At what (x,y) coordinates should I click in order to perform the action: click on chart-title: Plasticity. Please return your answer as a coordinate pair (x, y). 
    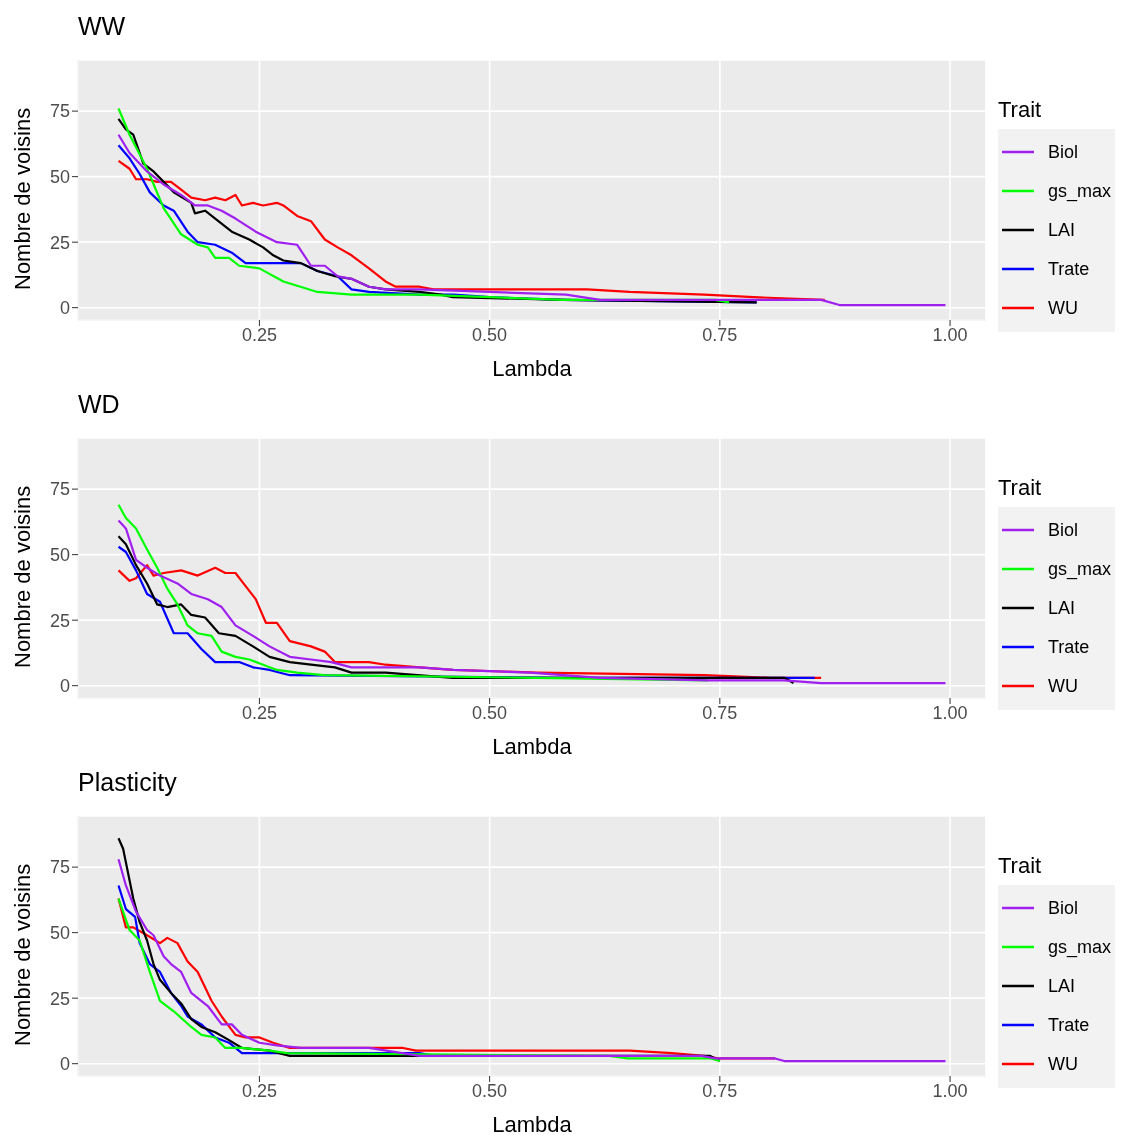
    Looking at the image, I should click on (127, 782).